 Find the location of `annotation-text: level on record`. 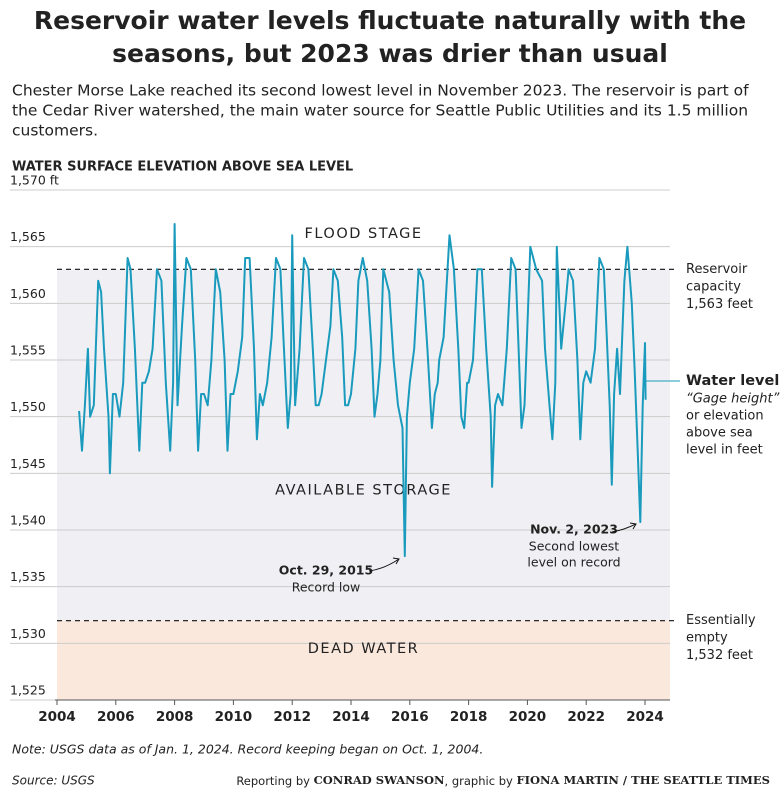

annotation-text: level on record is located at coordinates (573, 562).